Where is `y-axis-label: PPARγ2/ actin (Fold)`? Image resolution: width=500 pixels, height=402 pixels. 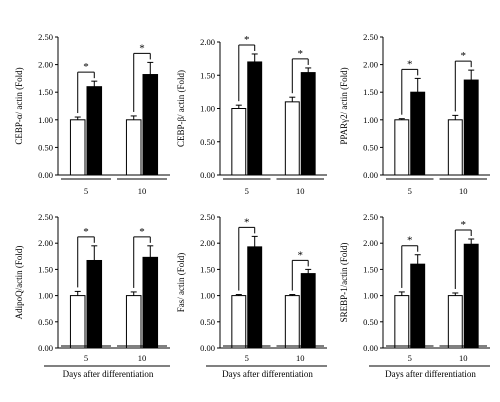
y-axis-label: PPARγ2/ actin (Fold) is located at coordinates (344, 105).